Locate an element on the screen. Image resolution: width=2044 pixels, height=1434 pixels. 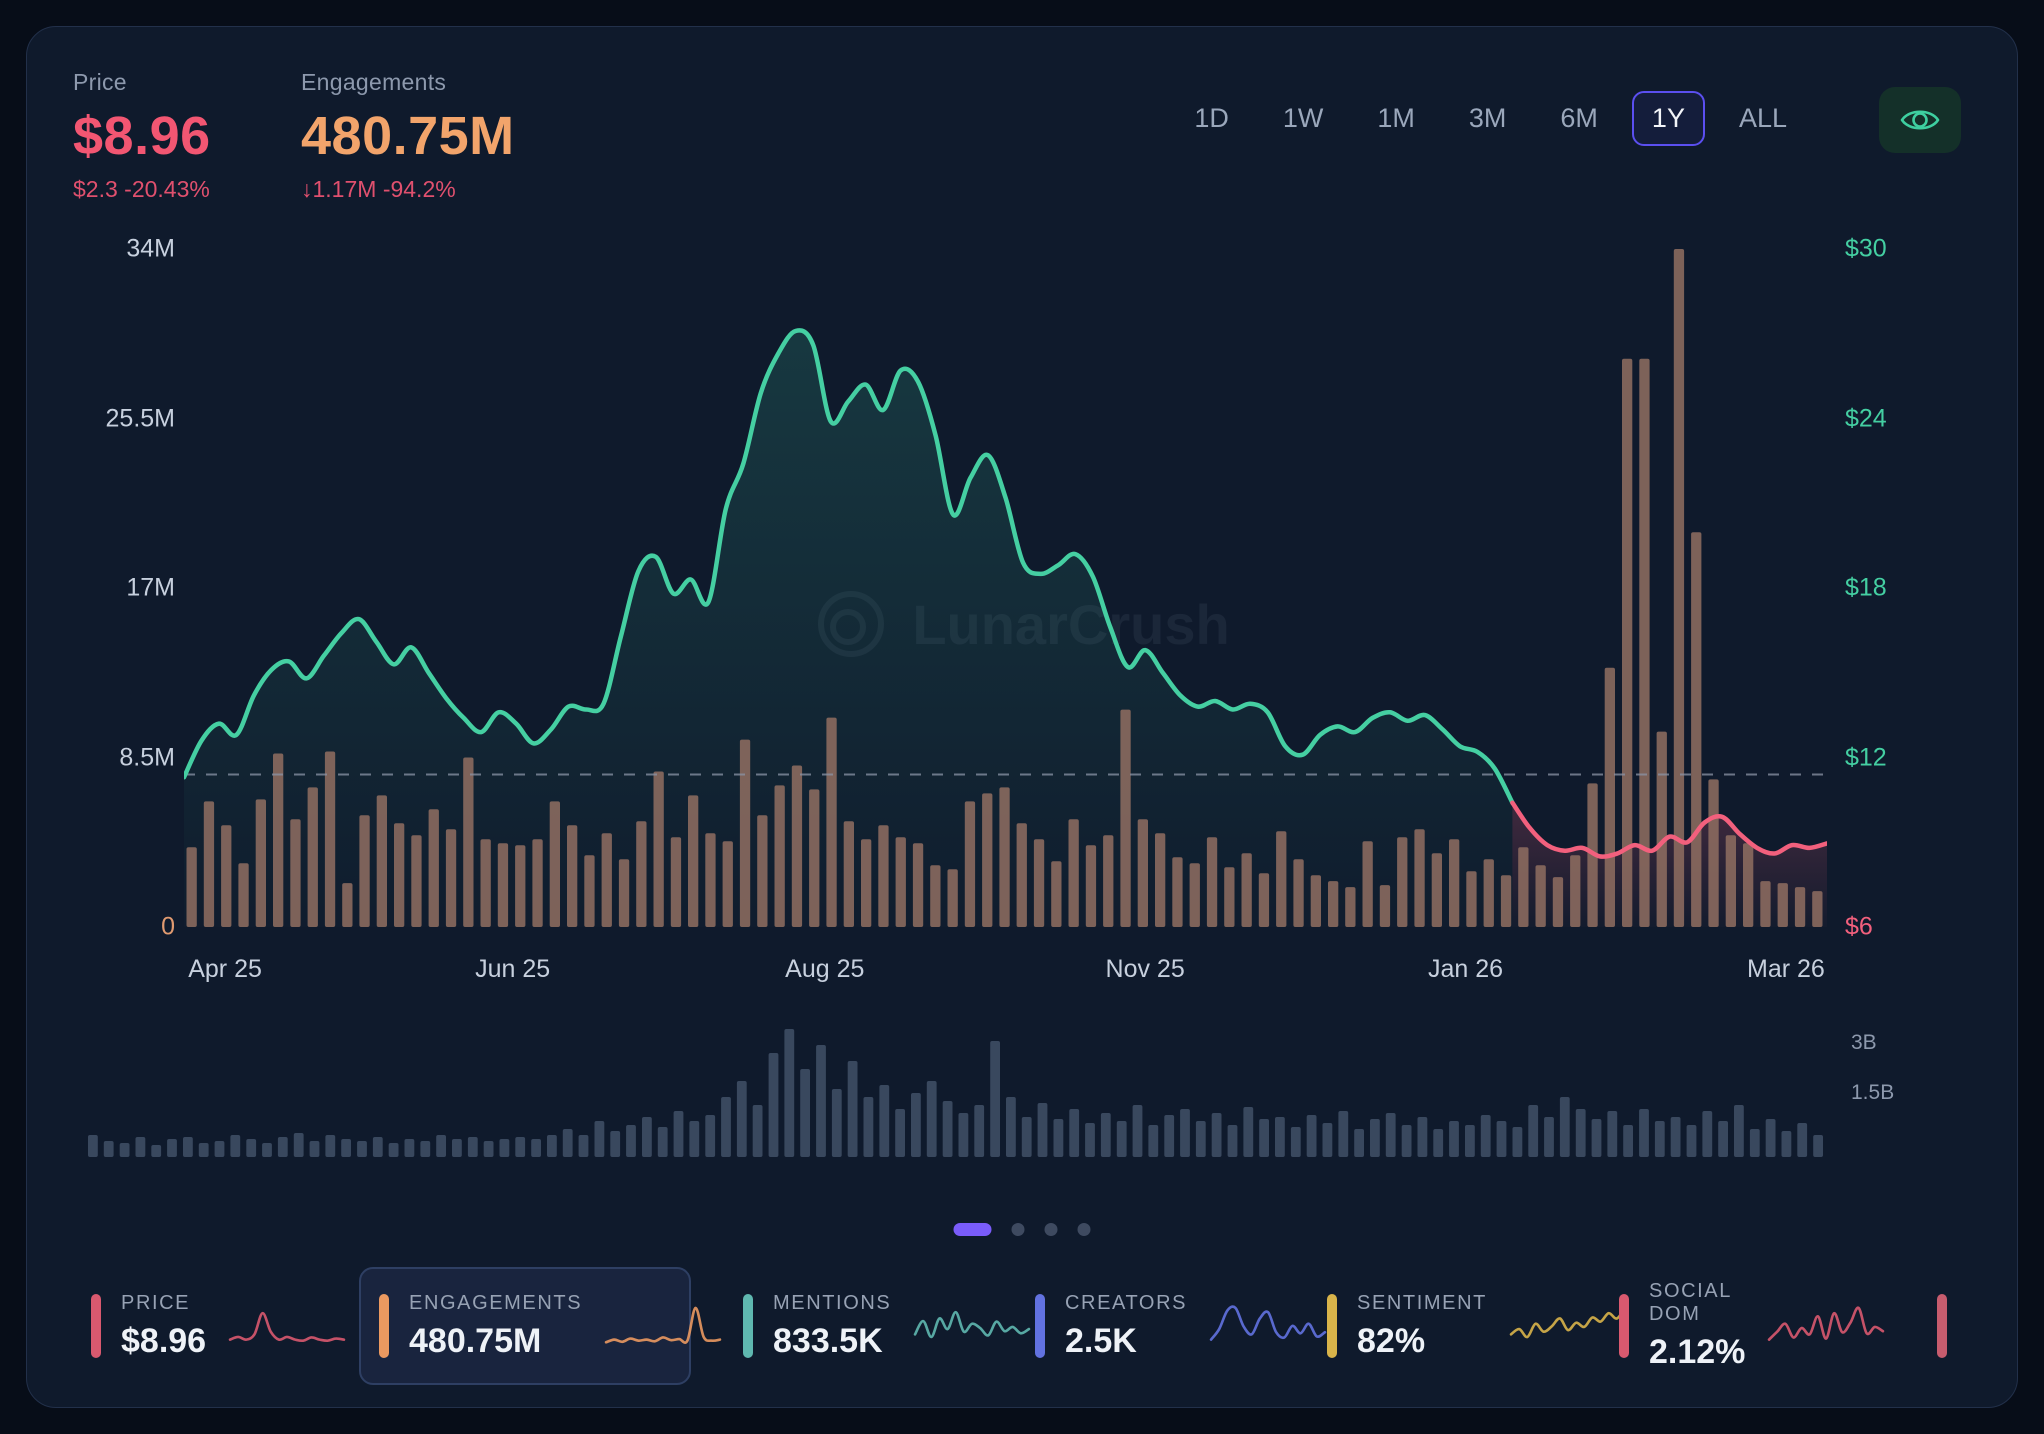
card-value: 82% is located at coordinates (1391, 1340).